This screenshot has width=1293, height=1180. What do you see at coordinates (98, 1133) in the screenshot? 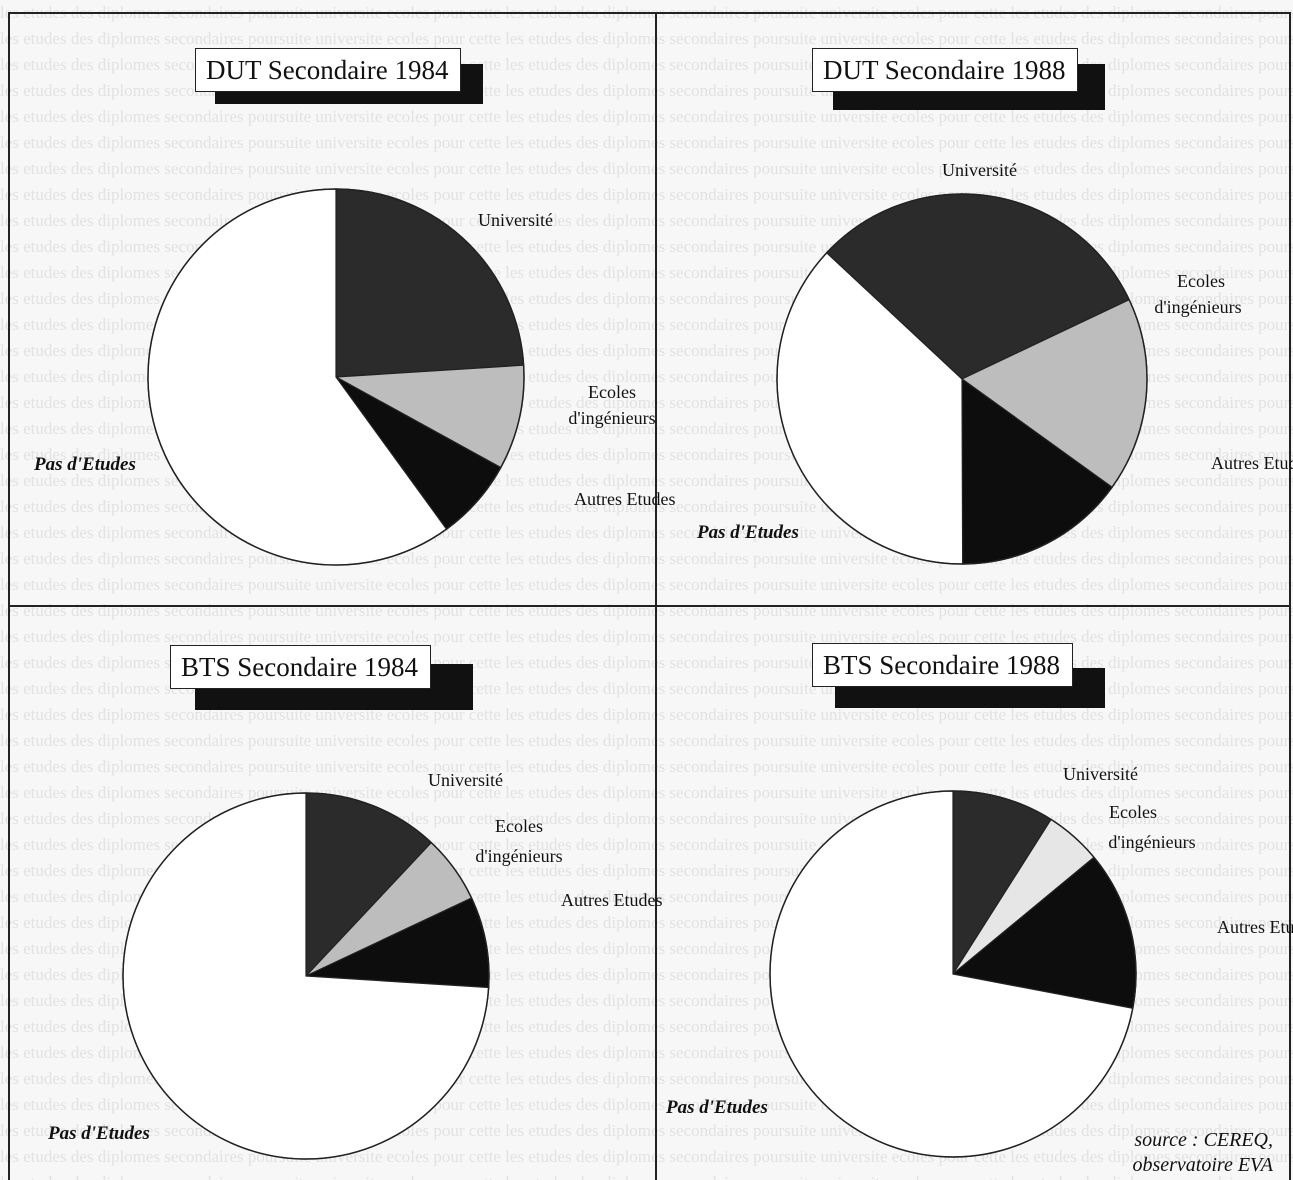
I see `slice-label-pas-d-etudes-2: Pas d'Etudes` at bounding box center [98, 1133].